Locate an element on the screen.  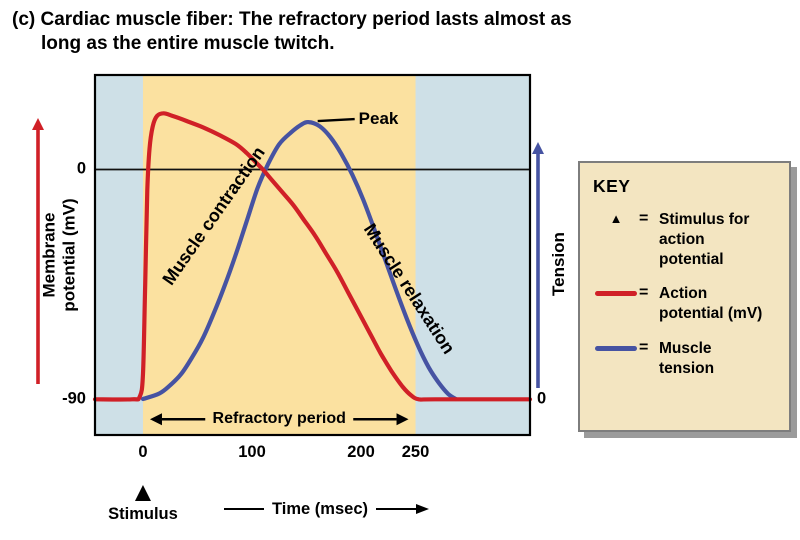
x-tick-100: 100 is located at coordinates (252, 452).